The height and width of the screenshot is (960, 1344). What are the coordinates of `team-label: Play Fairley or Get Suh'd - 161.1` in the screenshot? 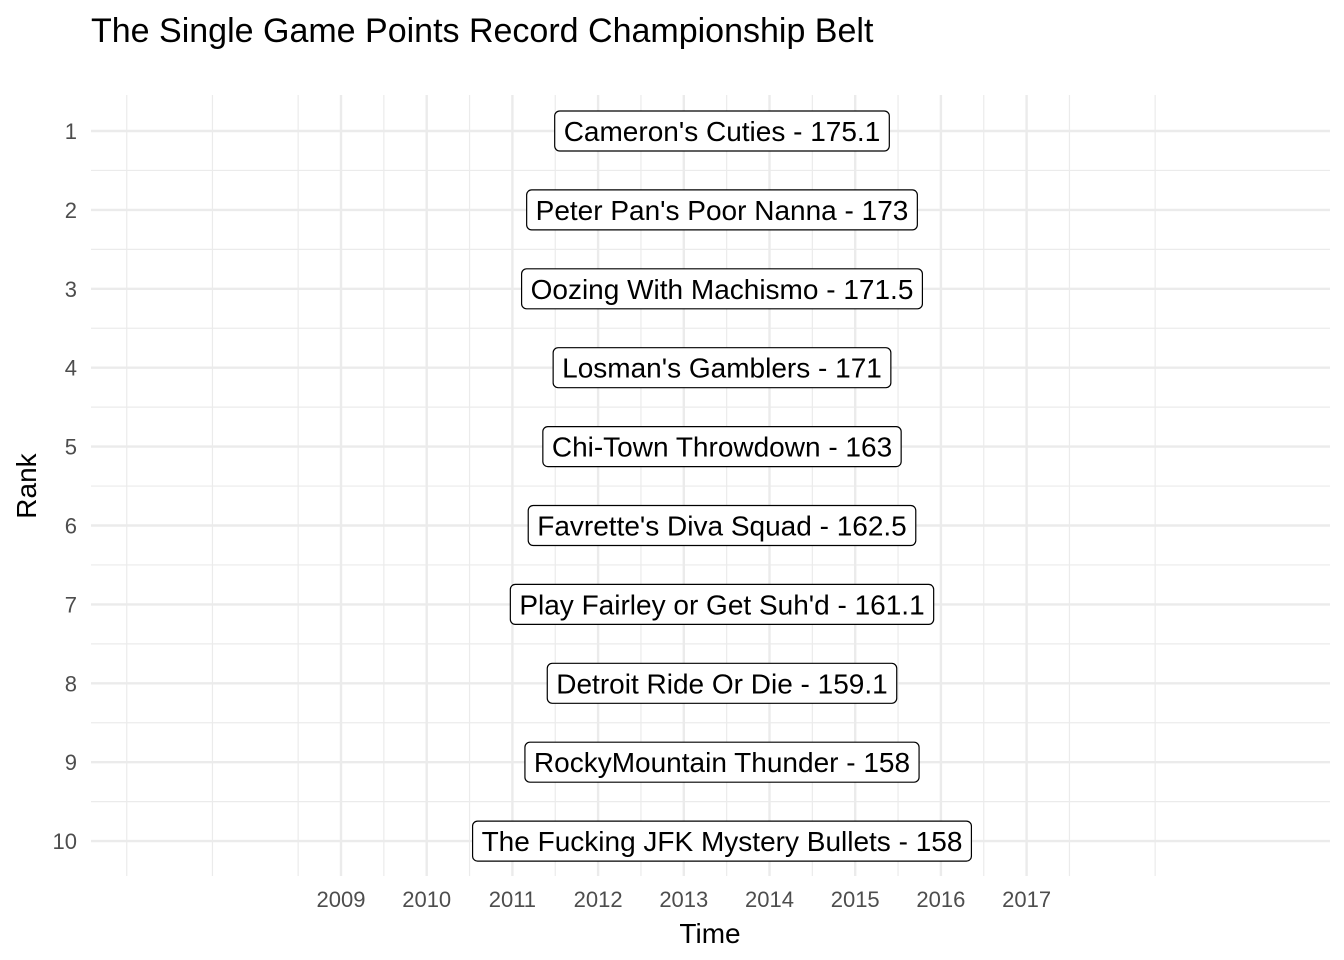 It's located at (722, 604).